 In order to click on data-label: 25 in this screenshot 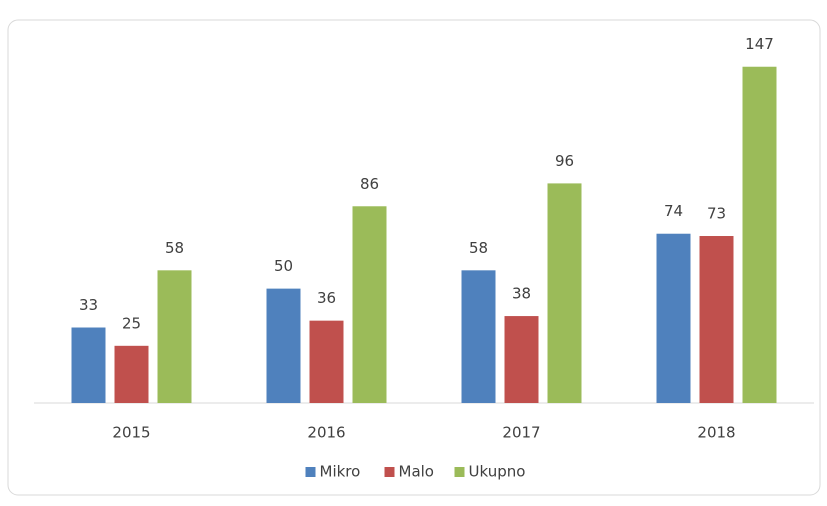, I will do `click(131, 323)`.